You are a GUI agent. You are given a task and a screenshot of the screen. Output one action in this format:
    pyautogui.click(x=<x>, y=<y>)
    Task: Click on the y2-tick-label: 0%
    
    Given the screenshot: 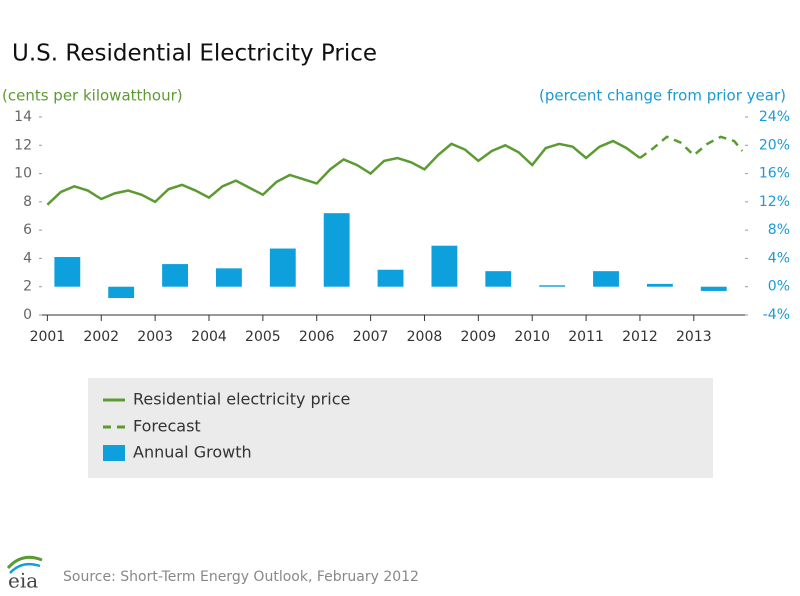 What is the action you would take?
    pyautogui.click(x=779, y=287)
    